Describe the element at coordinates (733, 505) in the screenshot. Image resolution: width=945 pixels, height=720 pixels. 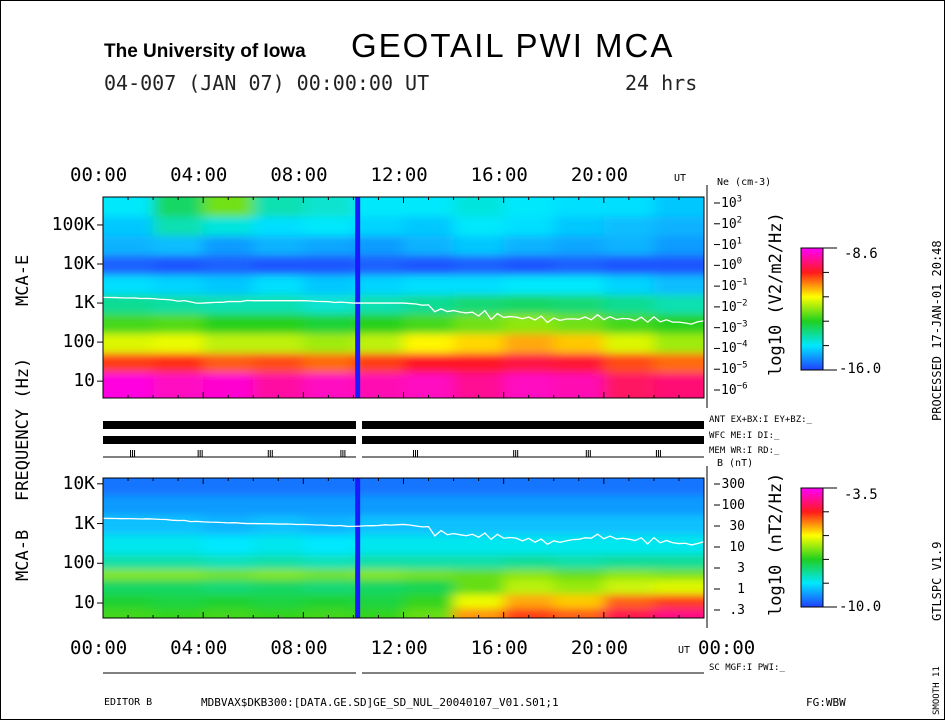
I see `right-axis-tick: 100` at that location.